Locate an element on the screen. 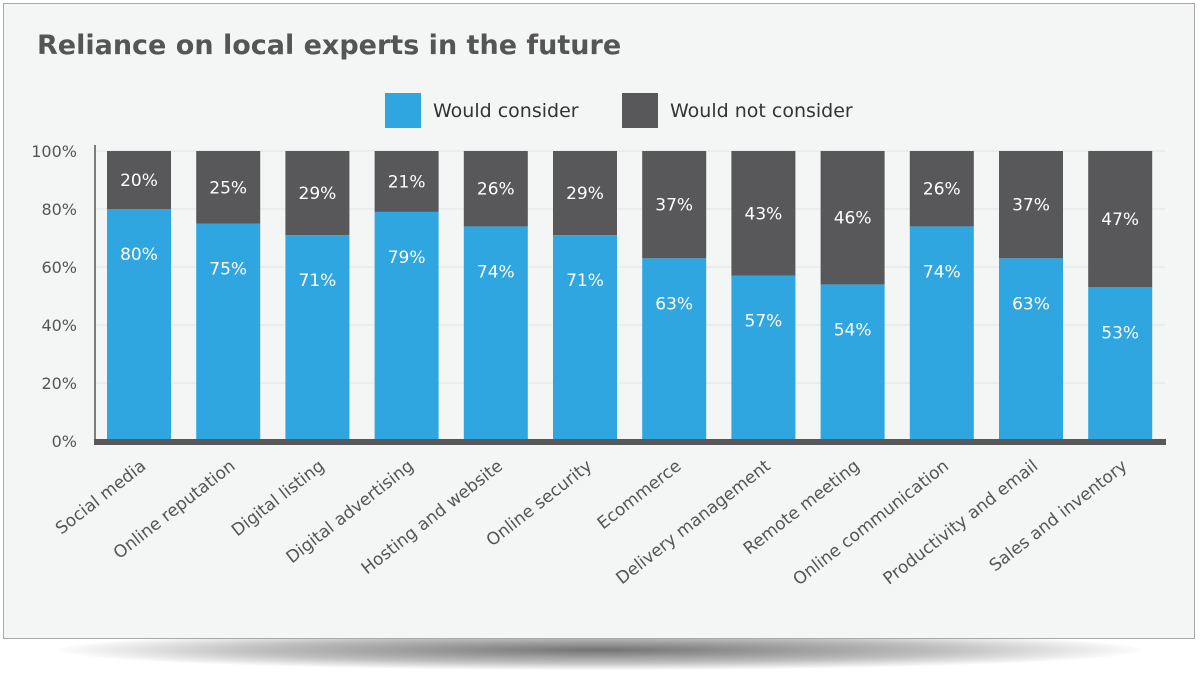 This screenshot has height=686, width=1200. data-label: 43% is located at coordinates (764, 214).